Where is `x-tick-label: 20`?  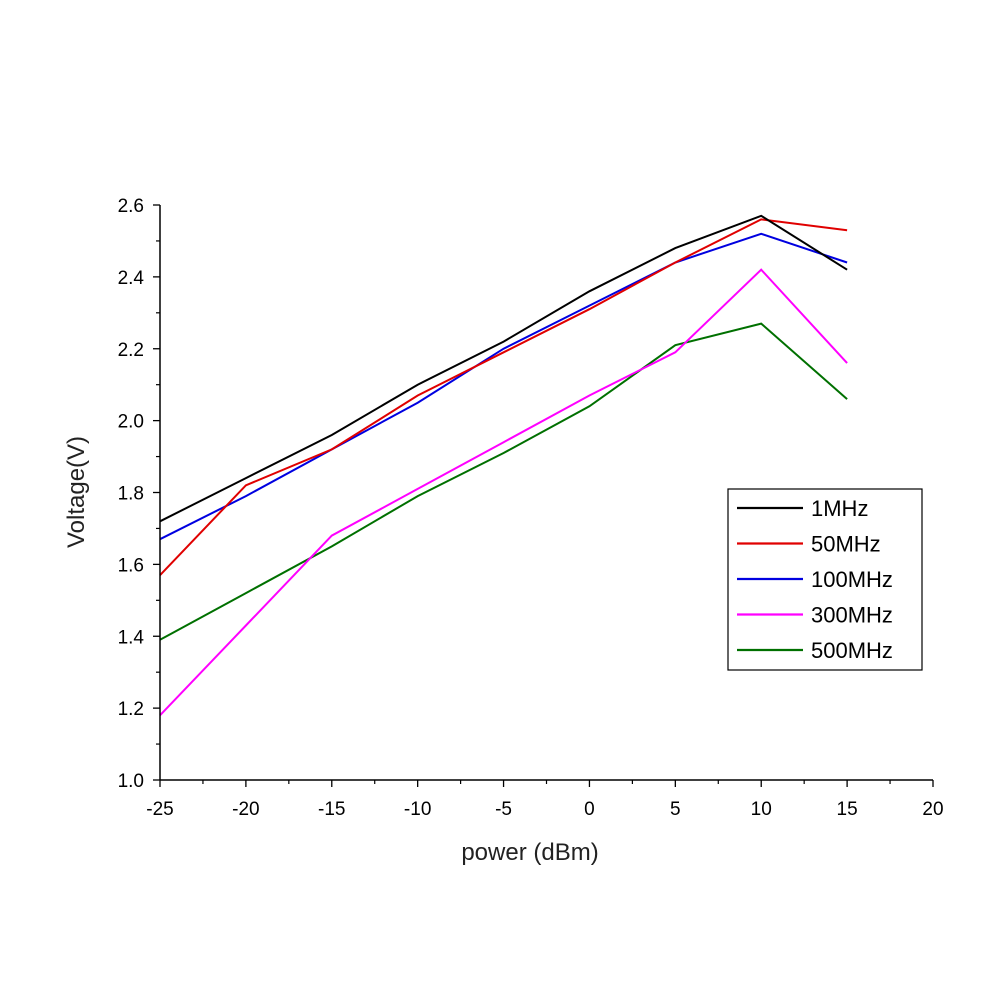 x-tick-label: 20 is located at coordinates (932, 809).